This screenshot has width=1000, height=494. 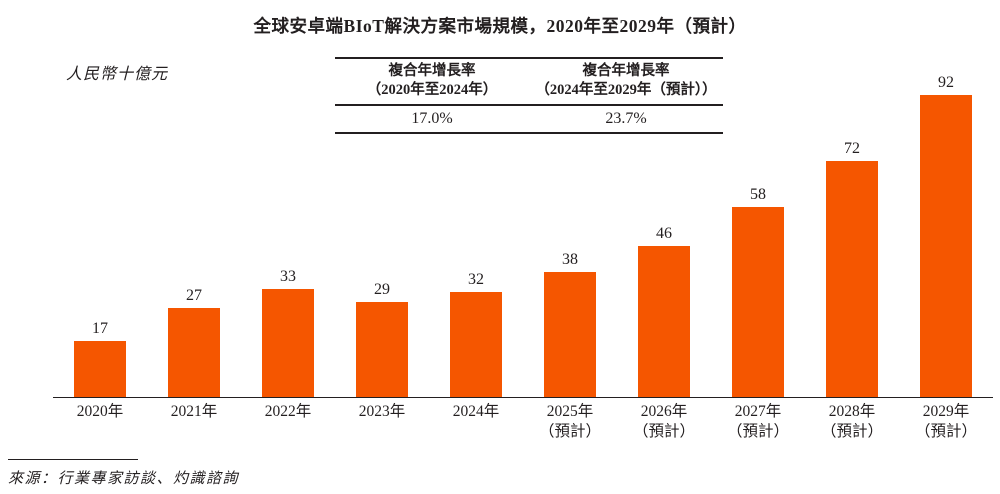 What do you see at coordinates (626, 118) in the screenshot?
I see `cagr-value-2024-2029: 23.7%` at bounding box center [626, 118].